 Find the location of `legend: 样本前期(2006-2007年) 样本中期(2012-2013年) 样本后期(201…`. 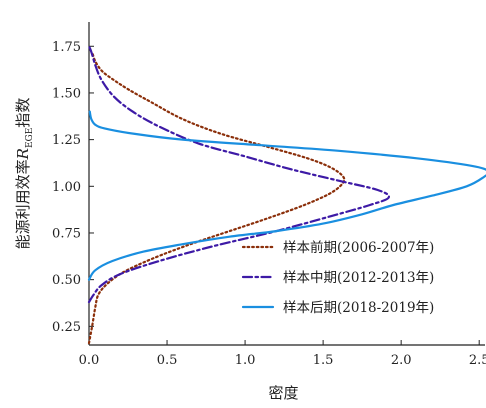

legend: 样本前期(2006-2007年) 样本中期(2012-2013年) 样本后期(201… is located at coordinates (337, 277).